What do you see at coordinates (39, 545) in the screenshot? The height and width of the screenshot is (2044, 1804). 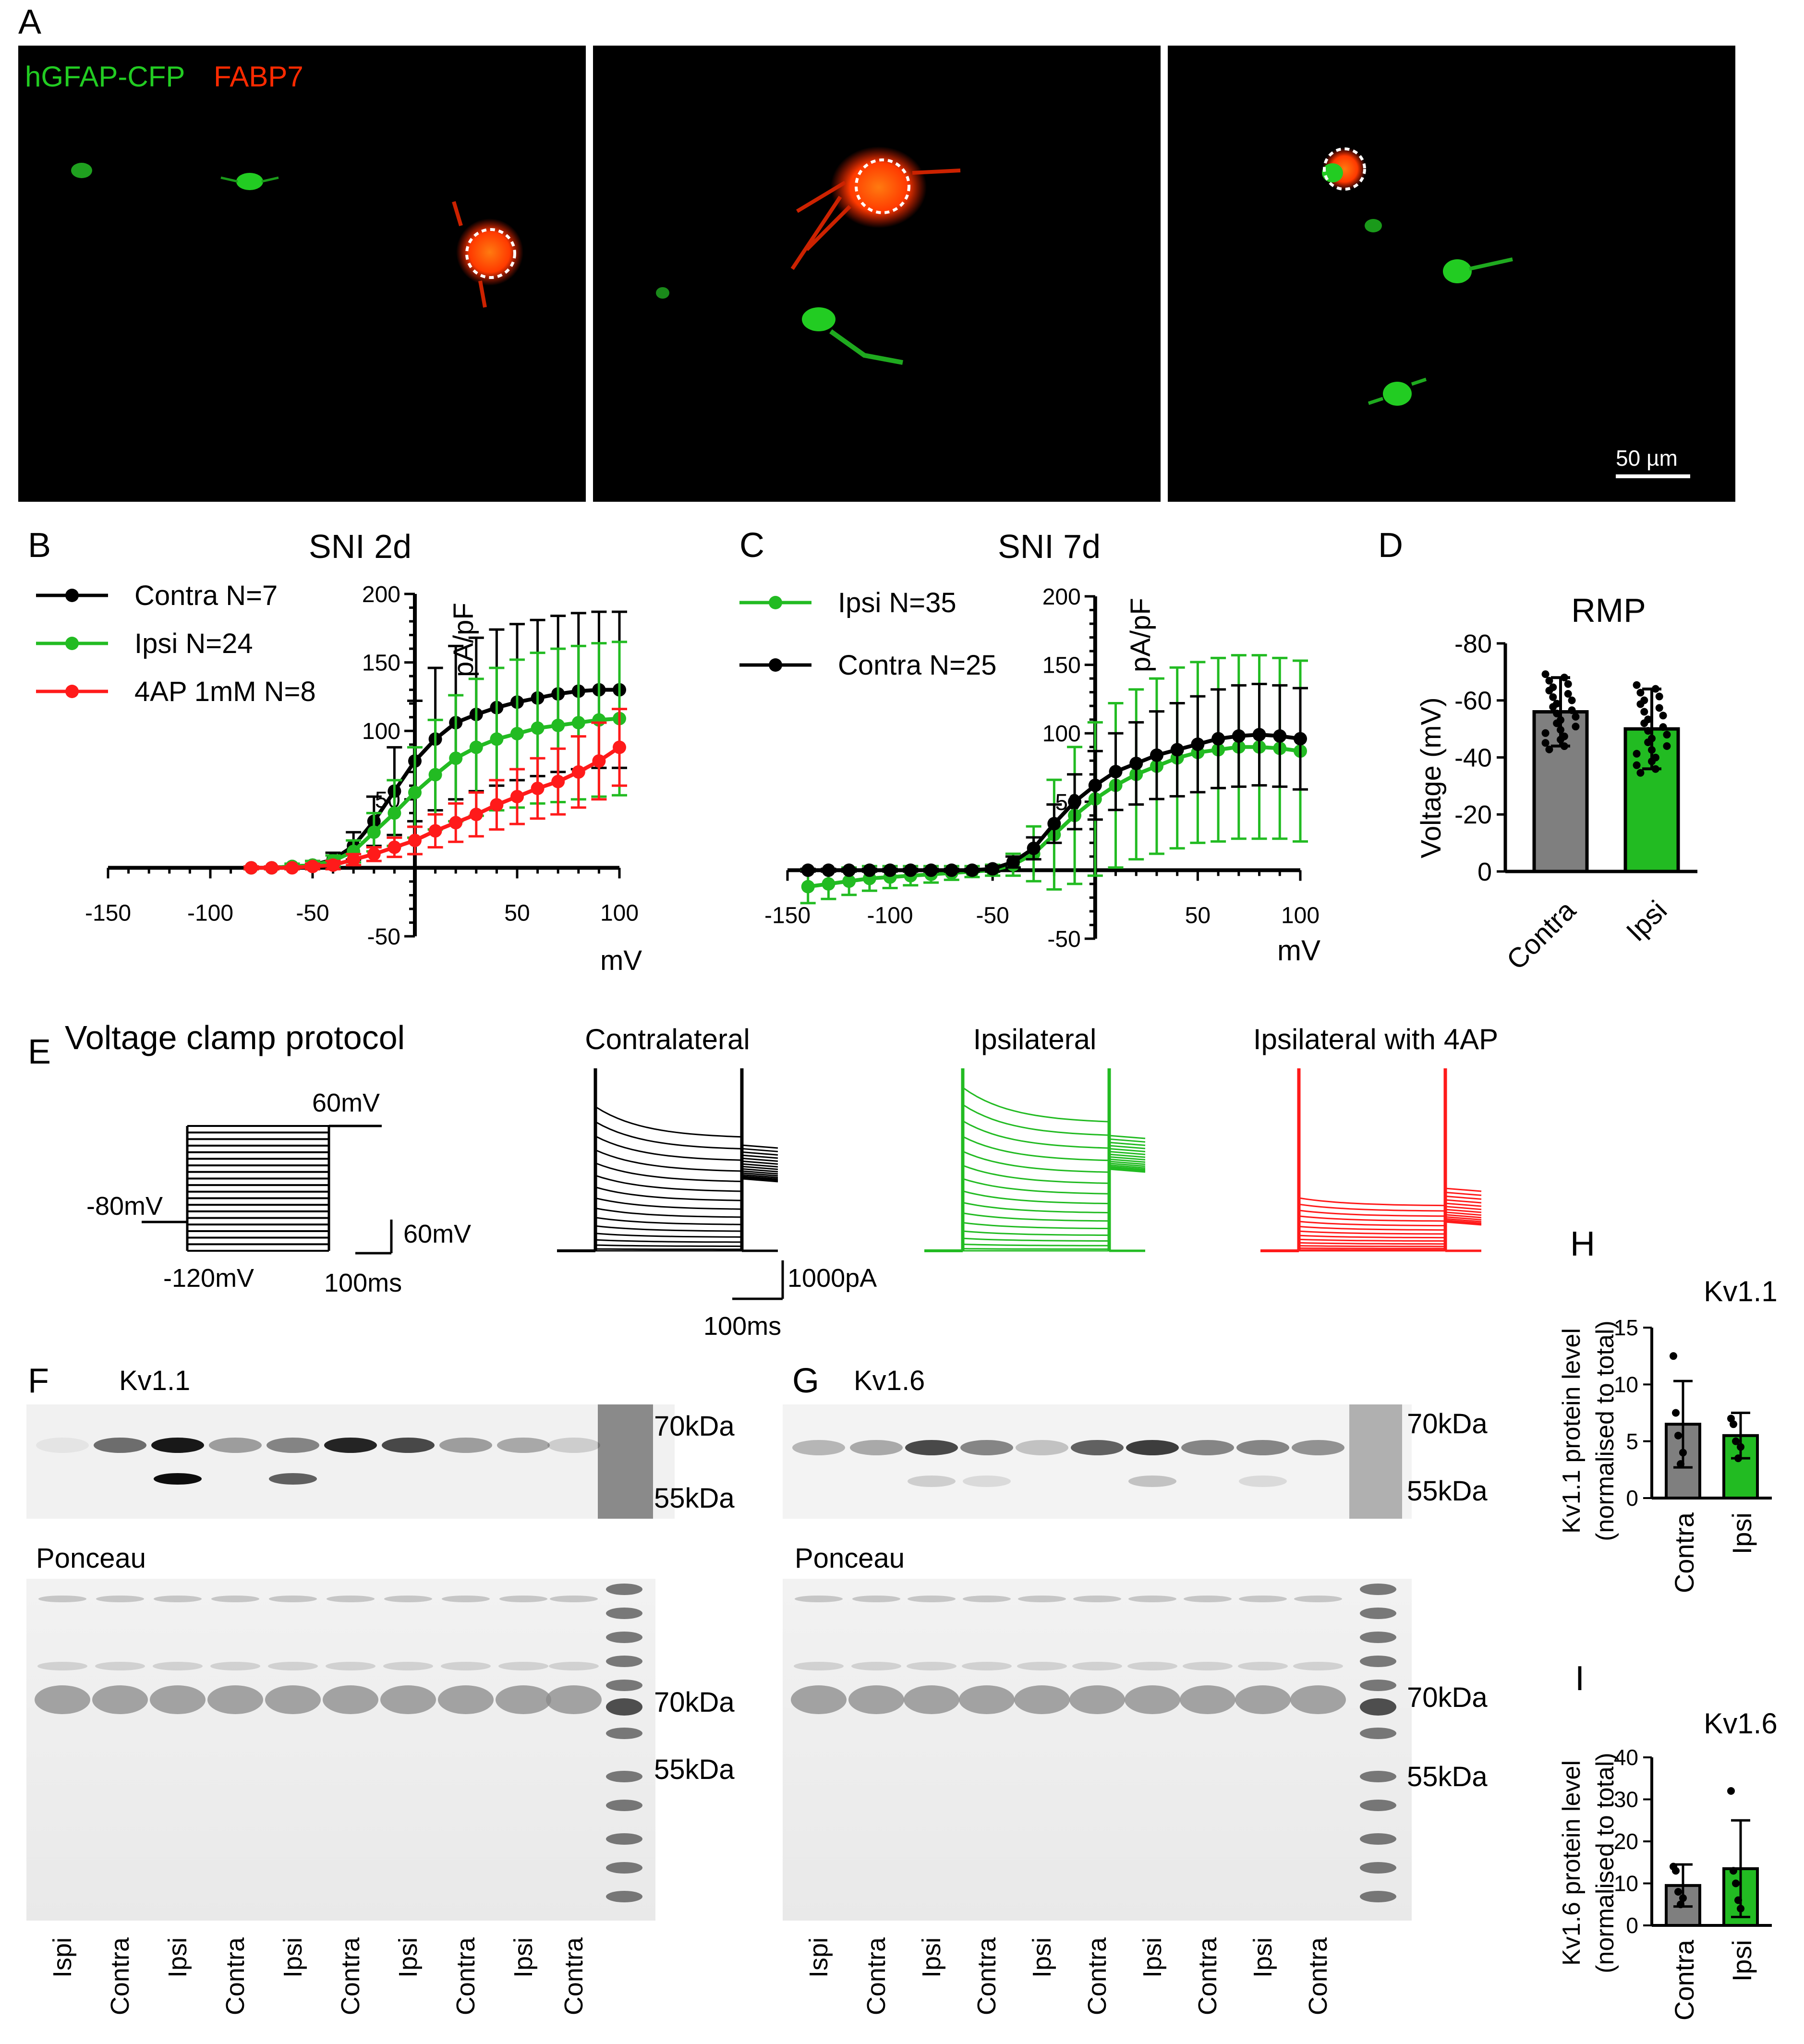 I see `panel-b-label: B` at bounding box center [39, 545].